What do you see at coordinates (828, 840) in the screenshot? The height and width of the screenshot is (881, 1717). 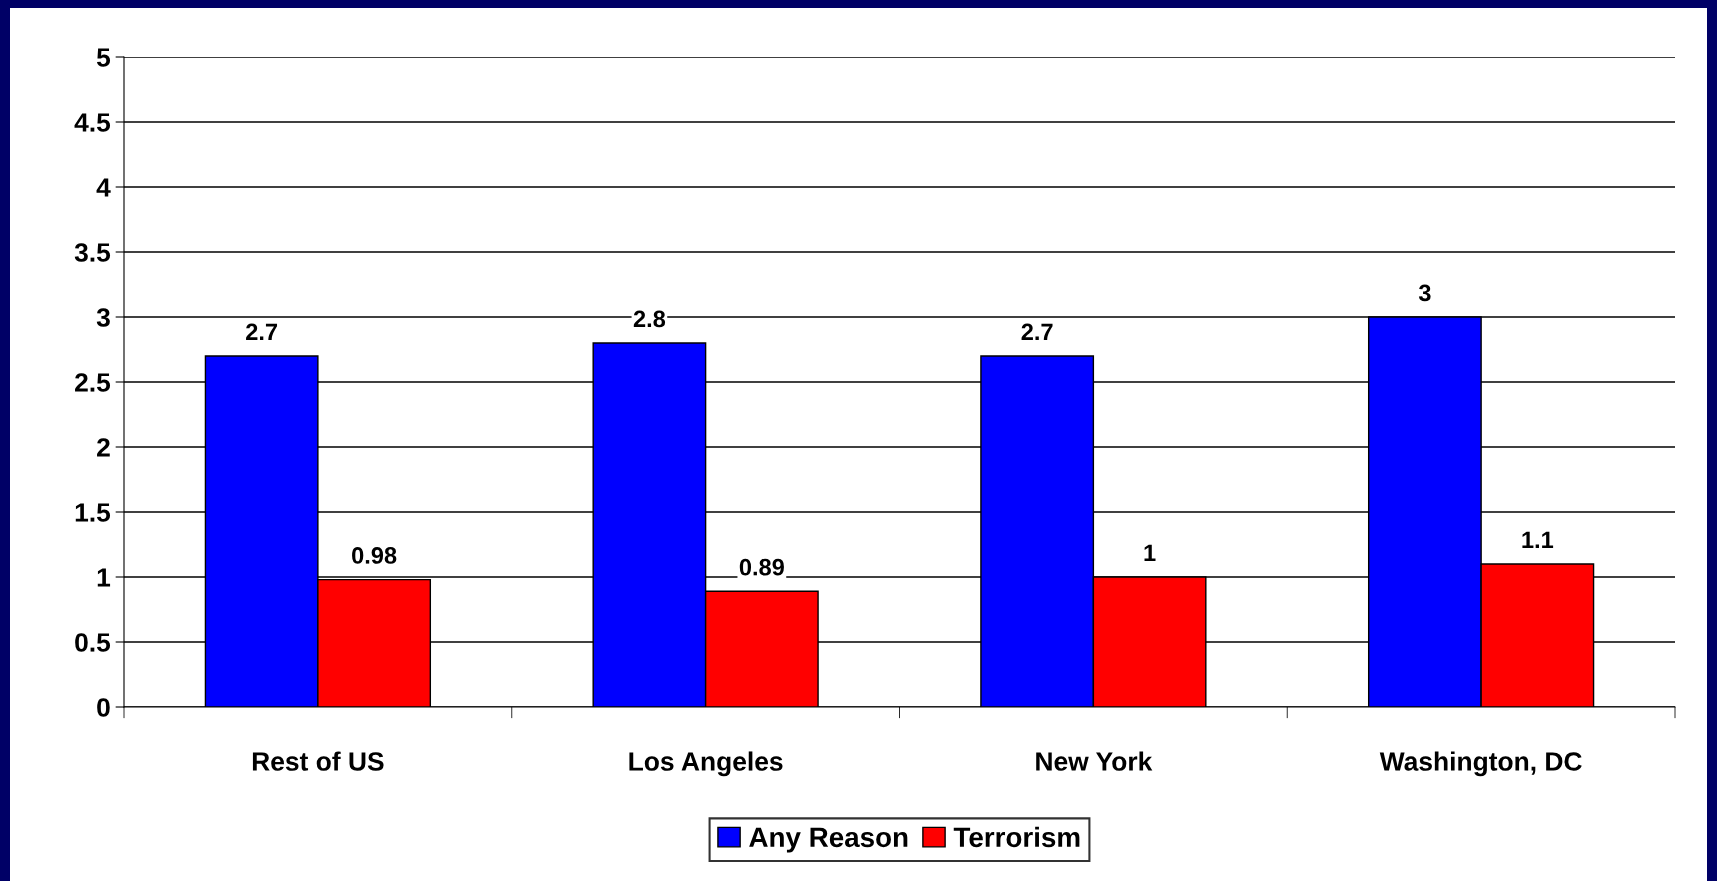 I see `legend-label: Any Reason` at bounding box center [828, 840].